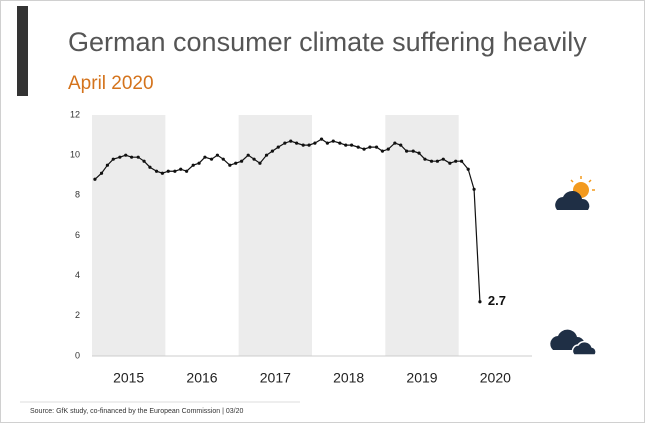 This screenshot has height=423, width=645. I want to click on y-tick-label: 6, so click(77, 235).